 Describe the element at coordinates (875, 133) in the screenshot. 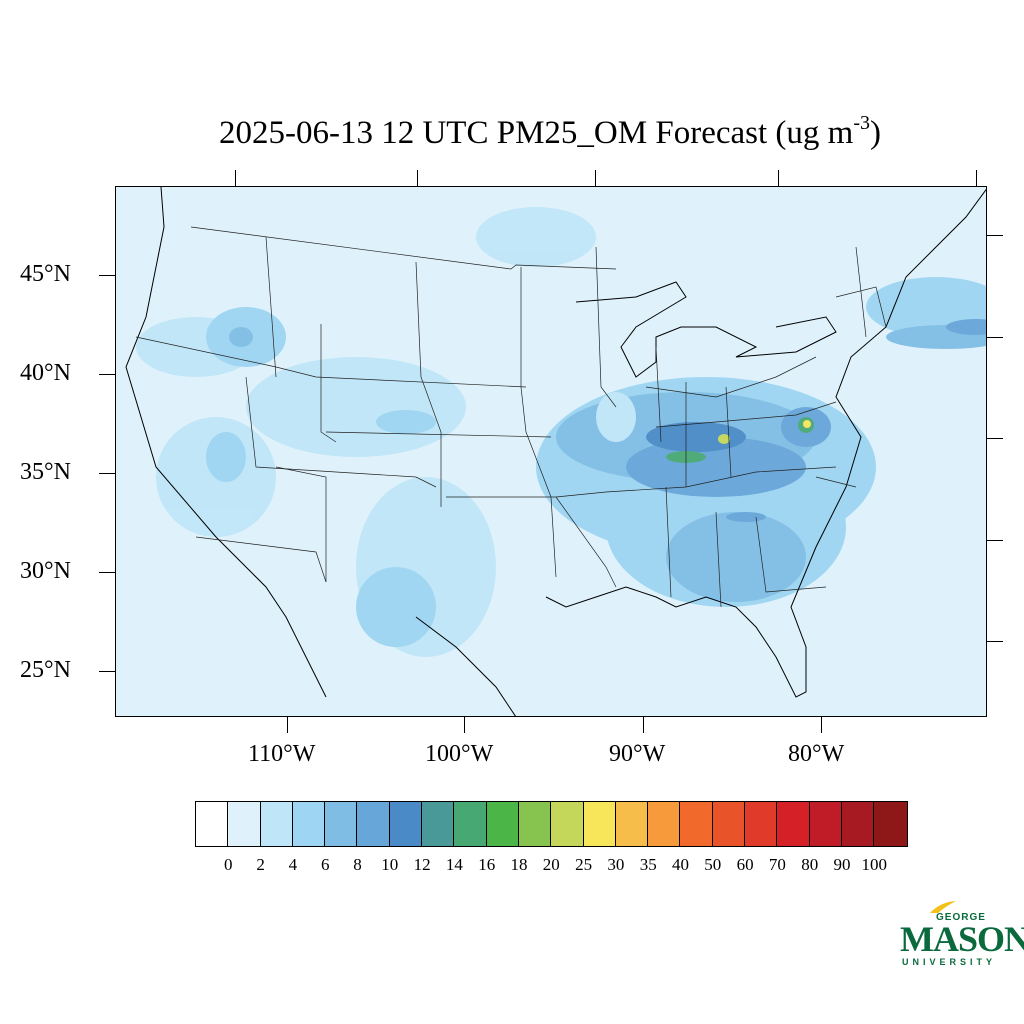

I see `title-close: )` at that location.